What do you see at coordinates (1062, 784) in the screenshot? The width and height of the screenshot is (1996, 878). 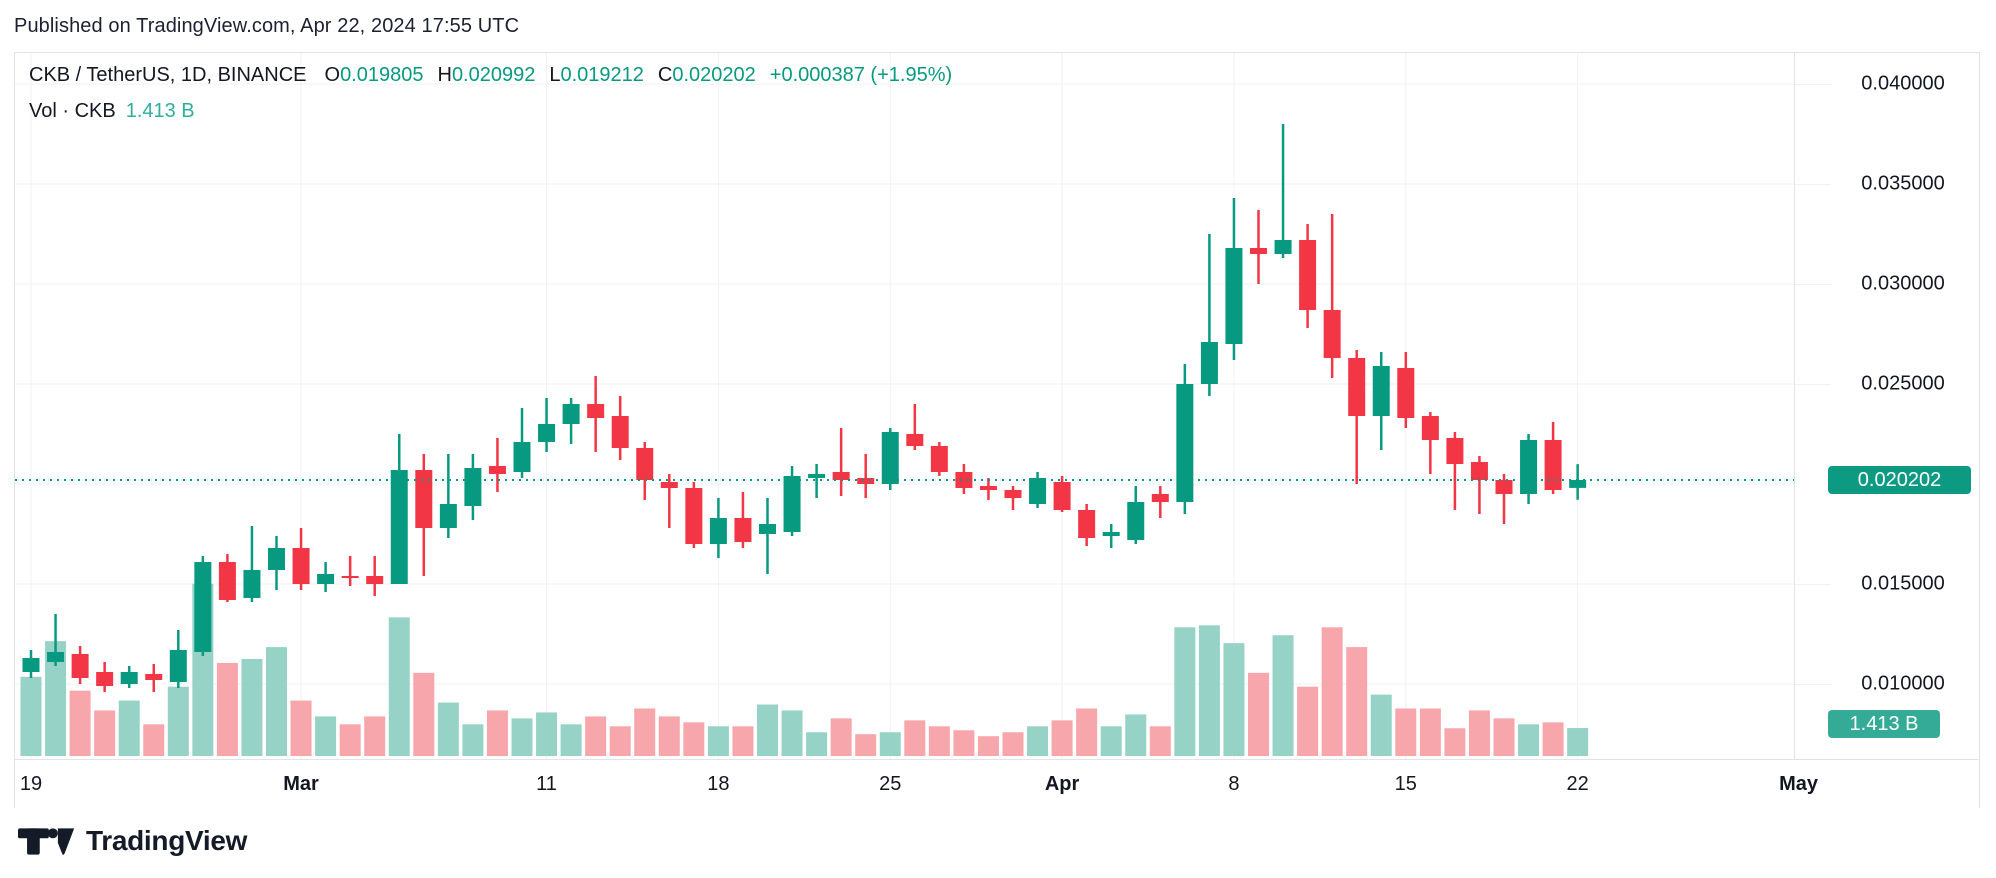 I see `time-axis-label: Apr` at bounding box center [1062, 784].